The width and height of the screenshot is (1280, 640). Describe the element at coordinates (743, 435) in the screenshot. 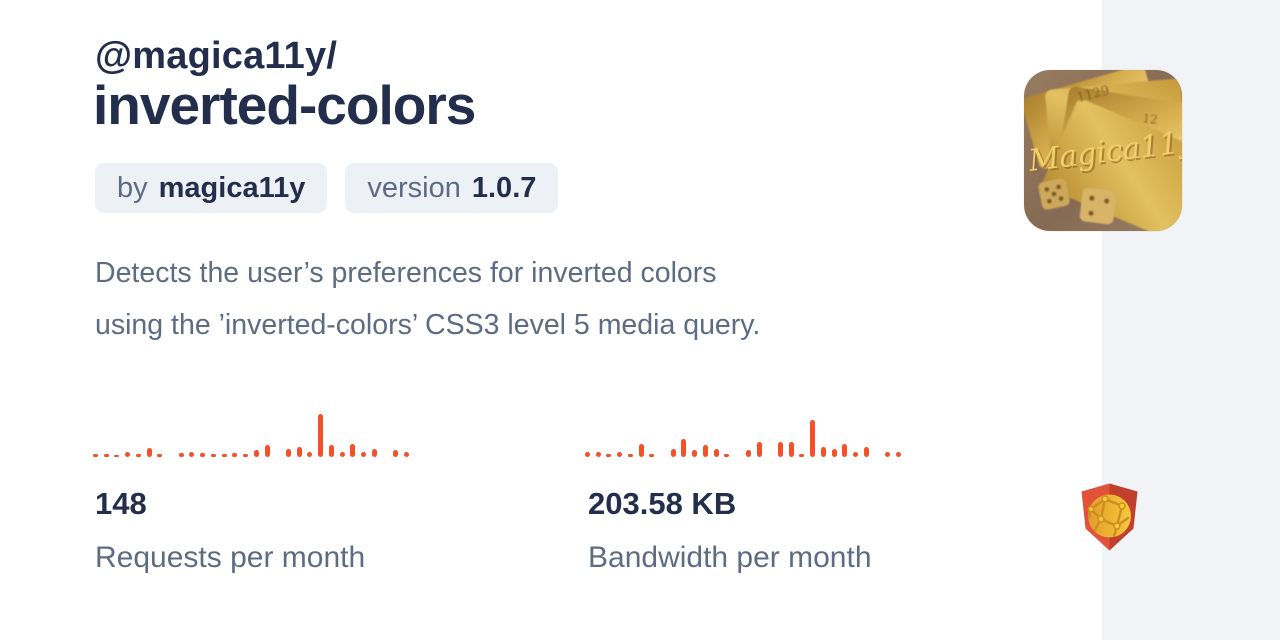

I see `bandwidth-sparkline` at that location.